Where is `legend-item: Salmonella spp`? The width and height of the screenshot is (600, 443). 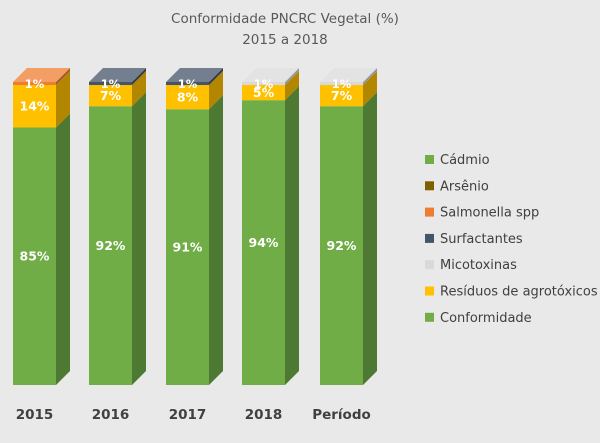
legend-item: Salmonella spp is located at coordinates (482, 213).